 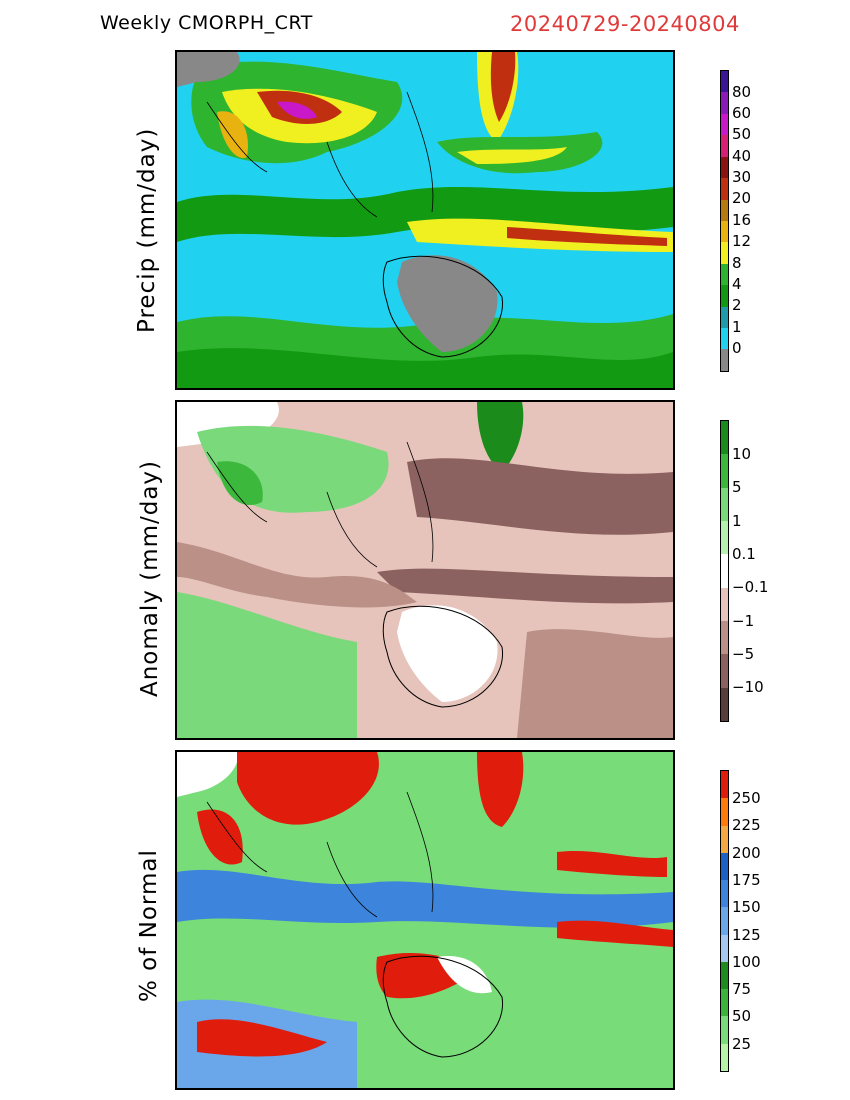 I want to click on period-title: 20240729-20240804, so click(x=625, y=24).